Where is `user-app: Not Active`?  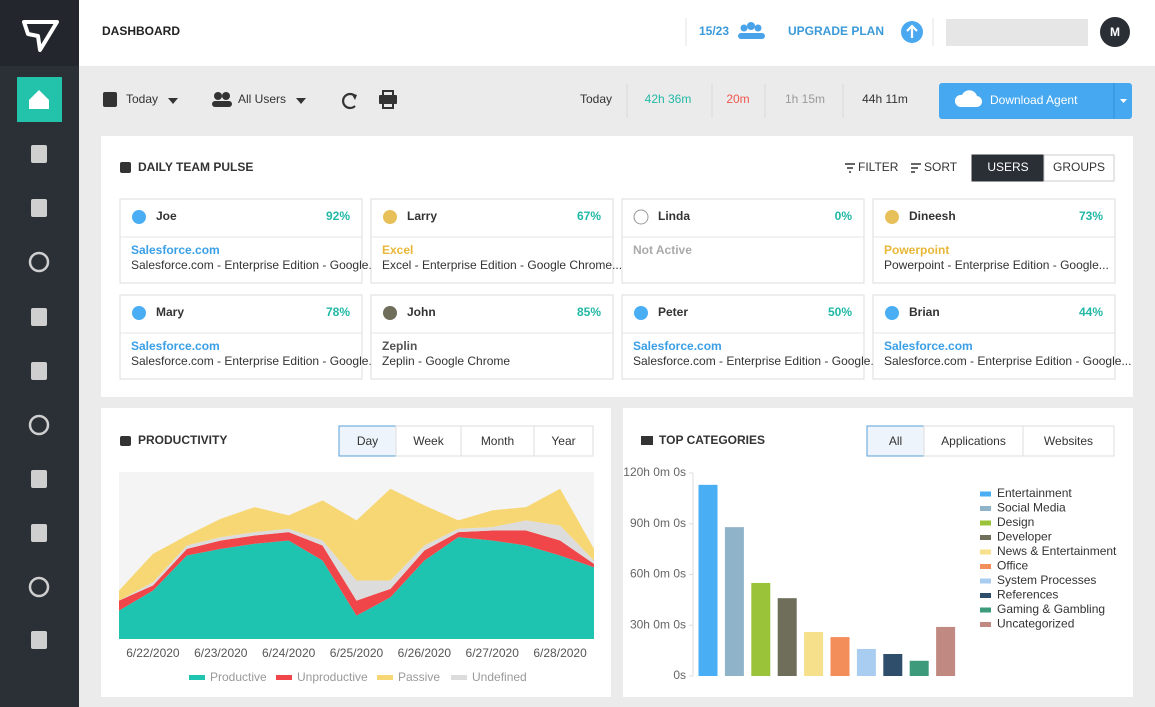
user-app: Not Active is located at coordinates (662, 250).